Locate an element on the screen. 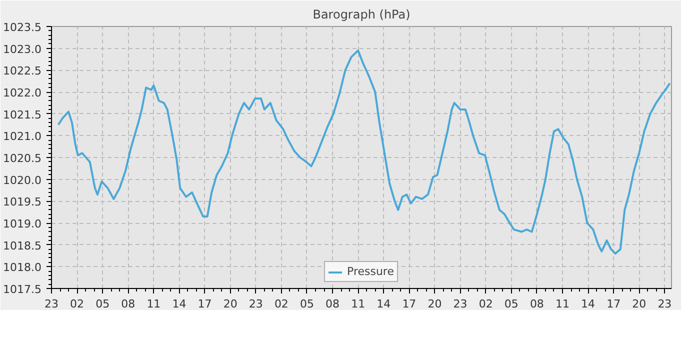 This screenshot has width=700, height=350. legend-label: Pressure is located at coordinates (370, 271).